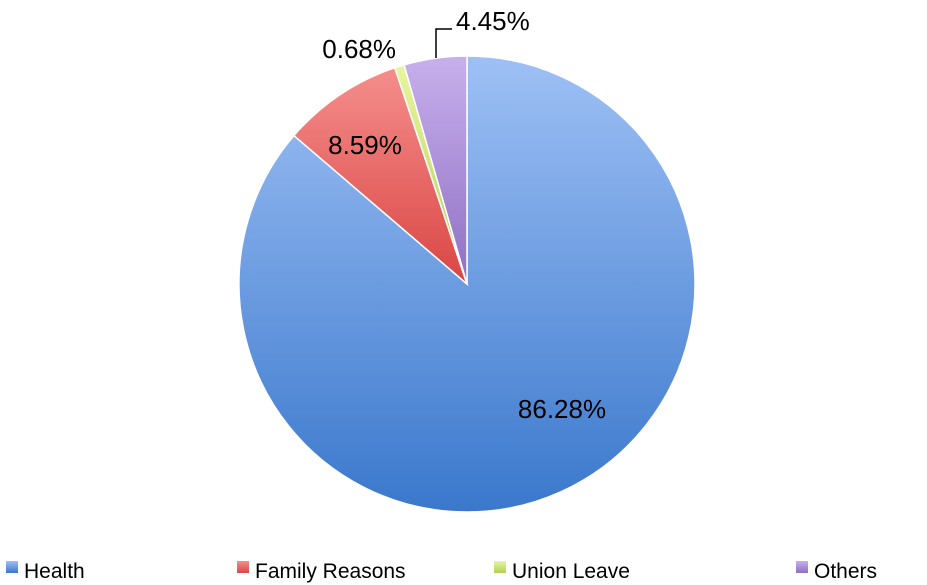  What do you see at coordinates (441, 571) in the screenshot?
I see `legend: Health Family Reasons Union Leave Others` at bounding box center [441, 571].